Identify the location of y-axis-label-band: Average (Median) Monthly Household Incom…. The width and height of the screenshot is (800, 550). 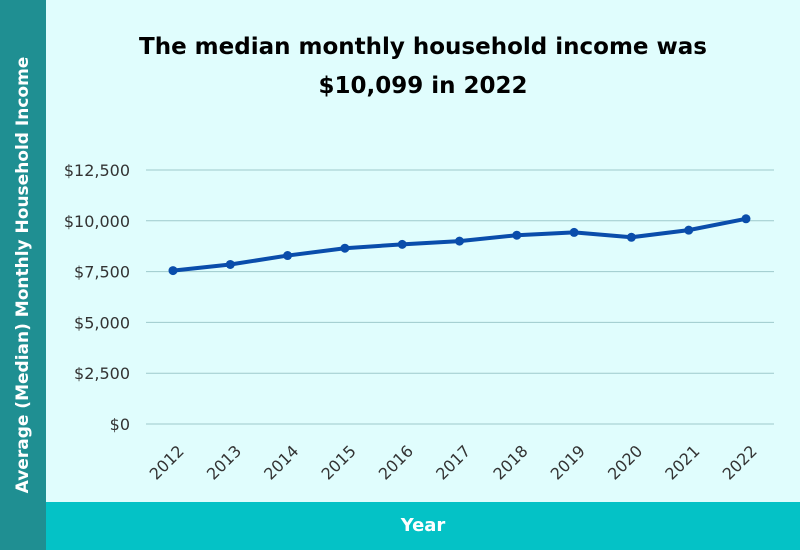
(23, 275).